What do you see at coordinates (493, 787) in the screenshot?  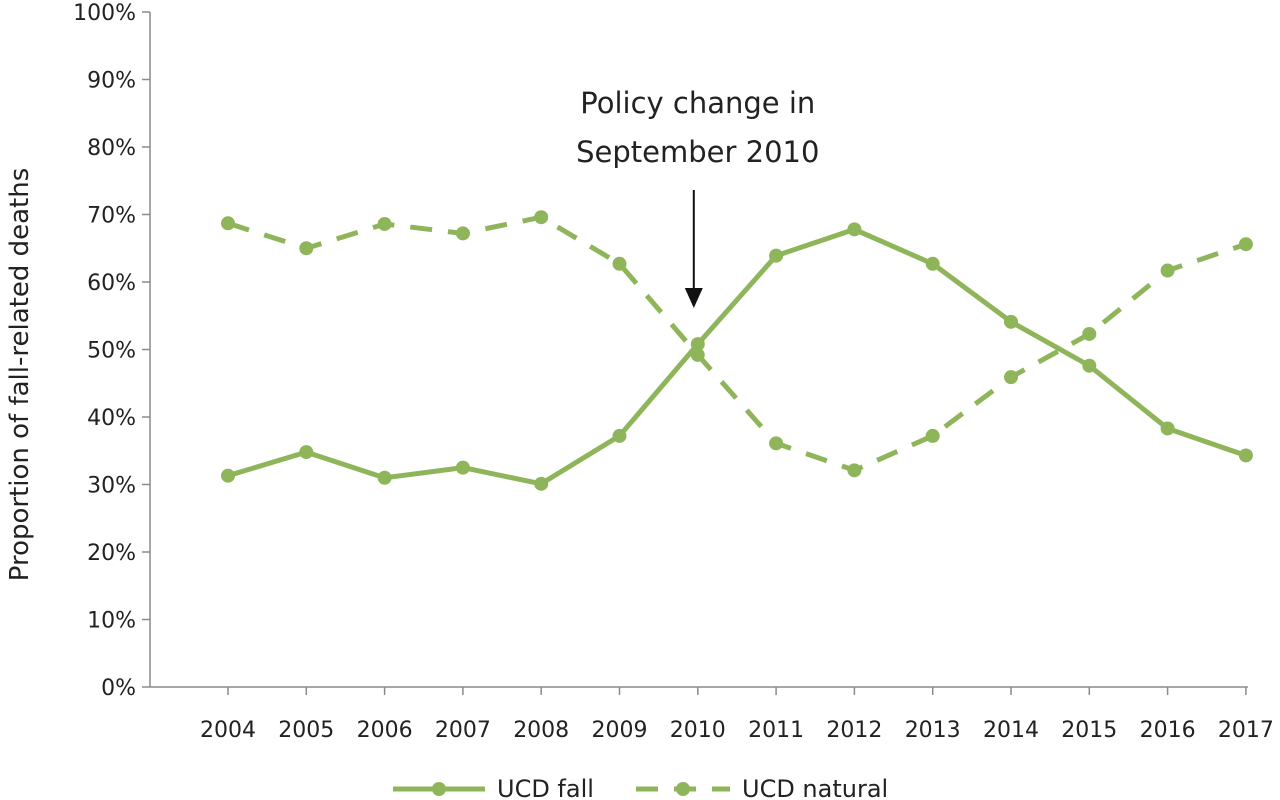 I see `legend-item-ucd-fall: UCD fall` at bounding box center [493, 787].